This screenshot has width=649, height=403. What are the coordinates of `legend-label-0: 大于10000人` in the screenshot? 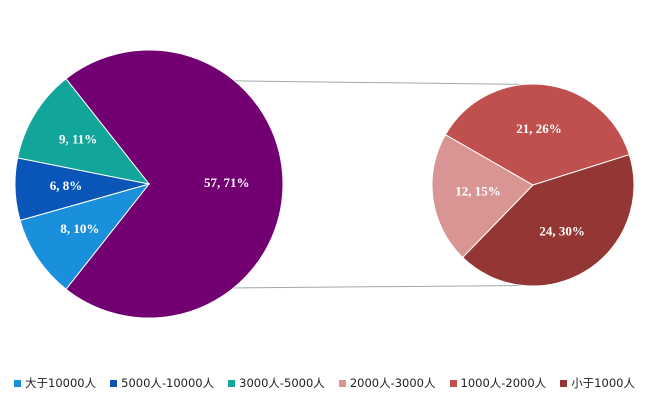 It's located at (61, 383).